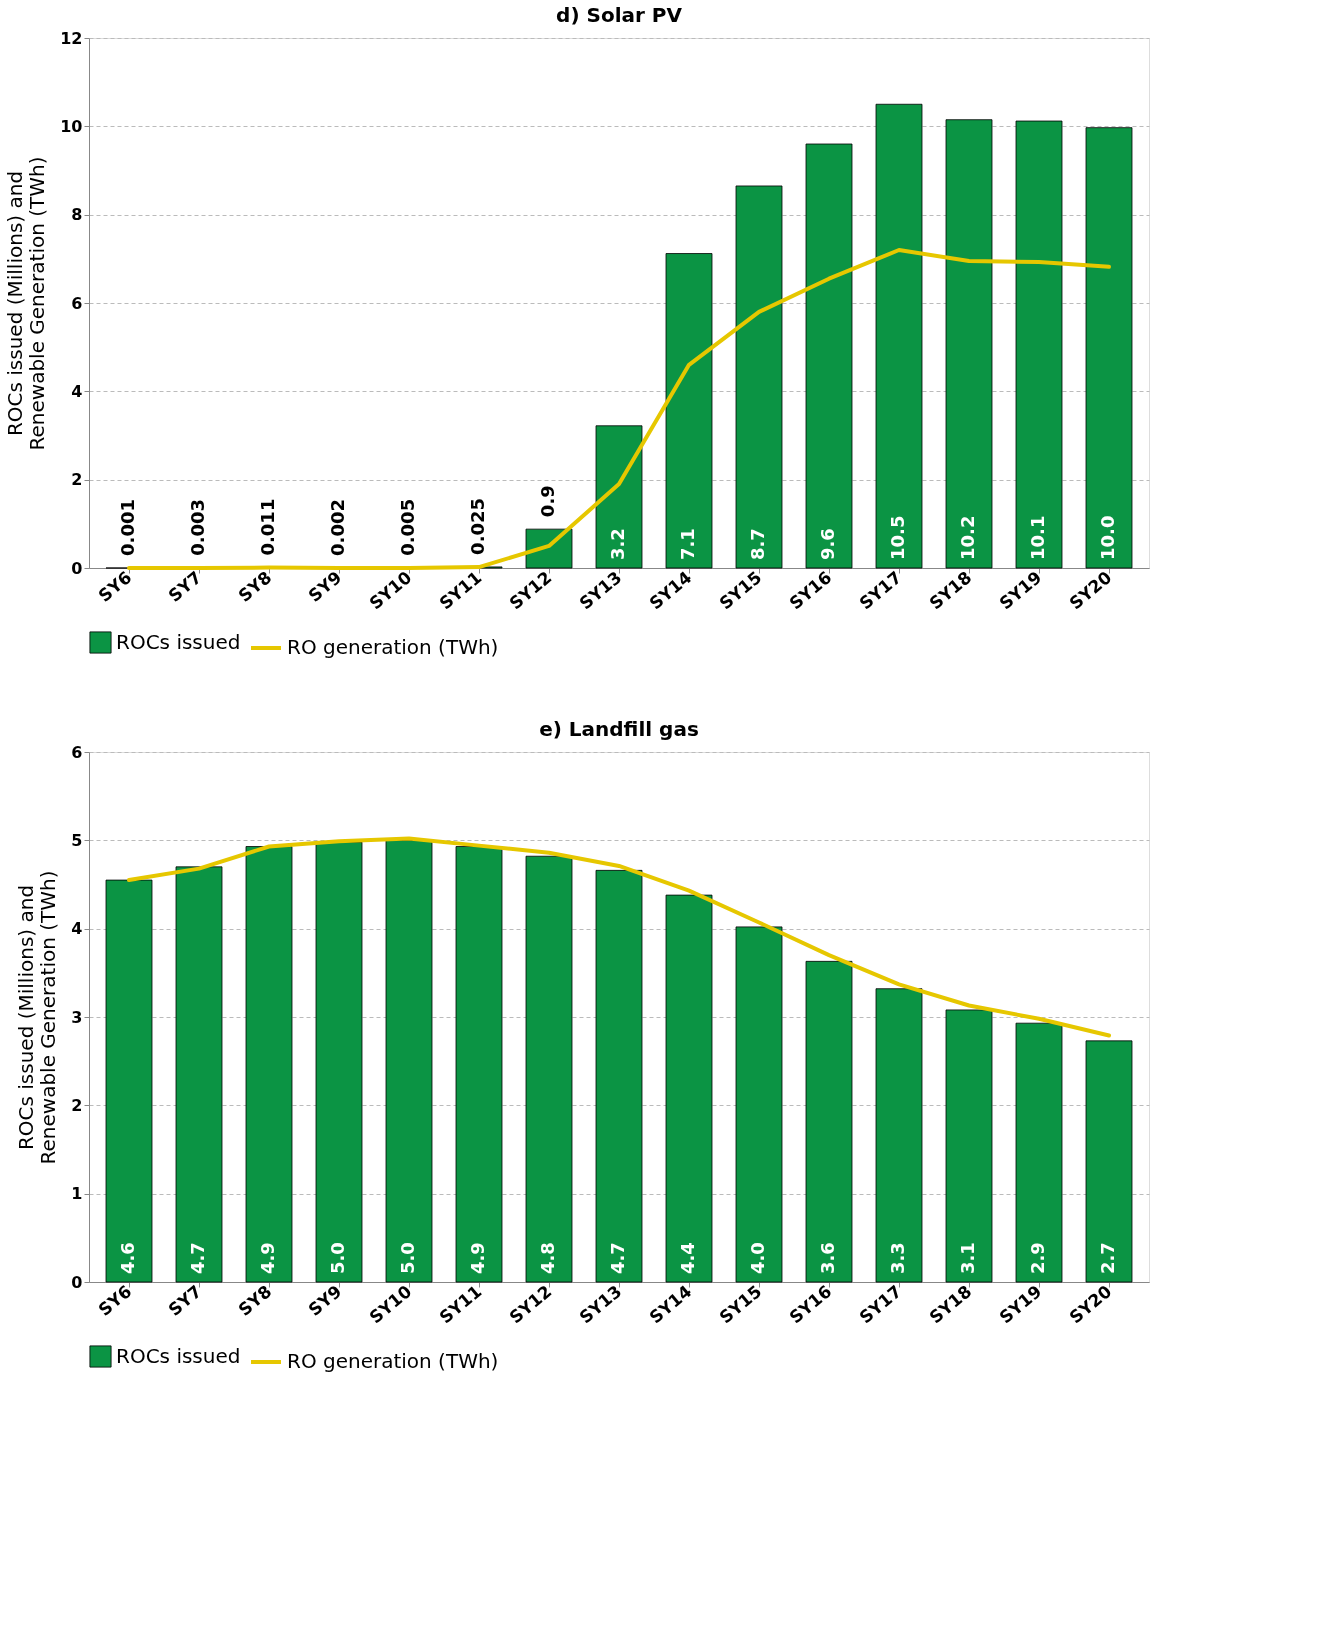 The width and height of the screenshot is (1324, 1643). Describe the element at coordinates (619, 729) in the screenshot. I see `chart-title: e) Landfill gas` at that location.